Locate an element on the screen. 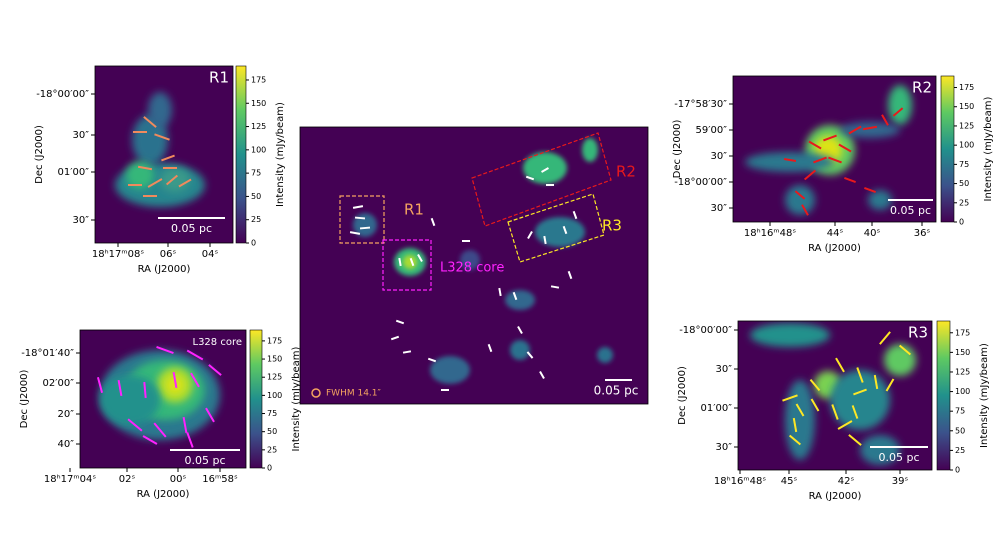  x-tick-label: 18ʰ17ᵐ08ˢ is located at coordinates (118, 254).